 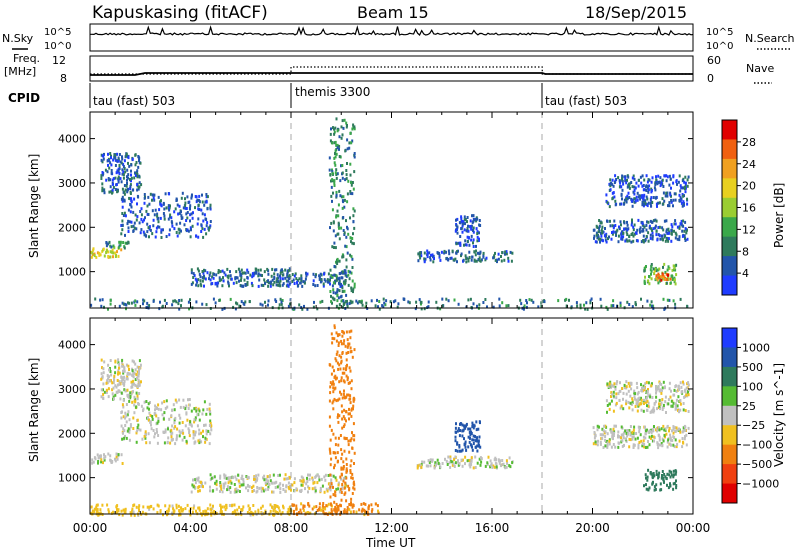 I want to click on nsearch-label: N.Search, so click(x=770, y=38).